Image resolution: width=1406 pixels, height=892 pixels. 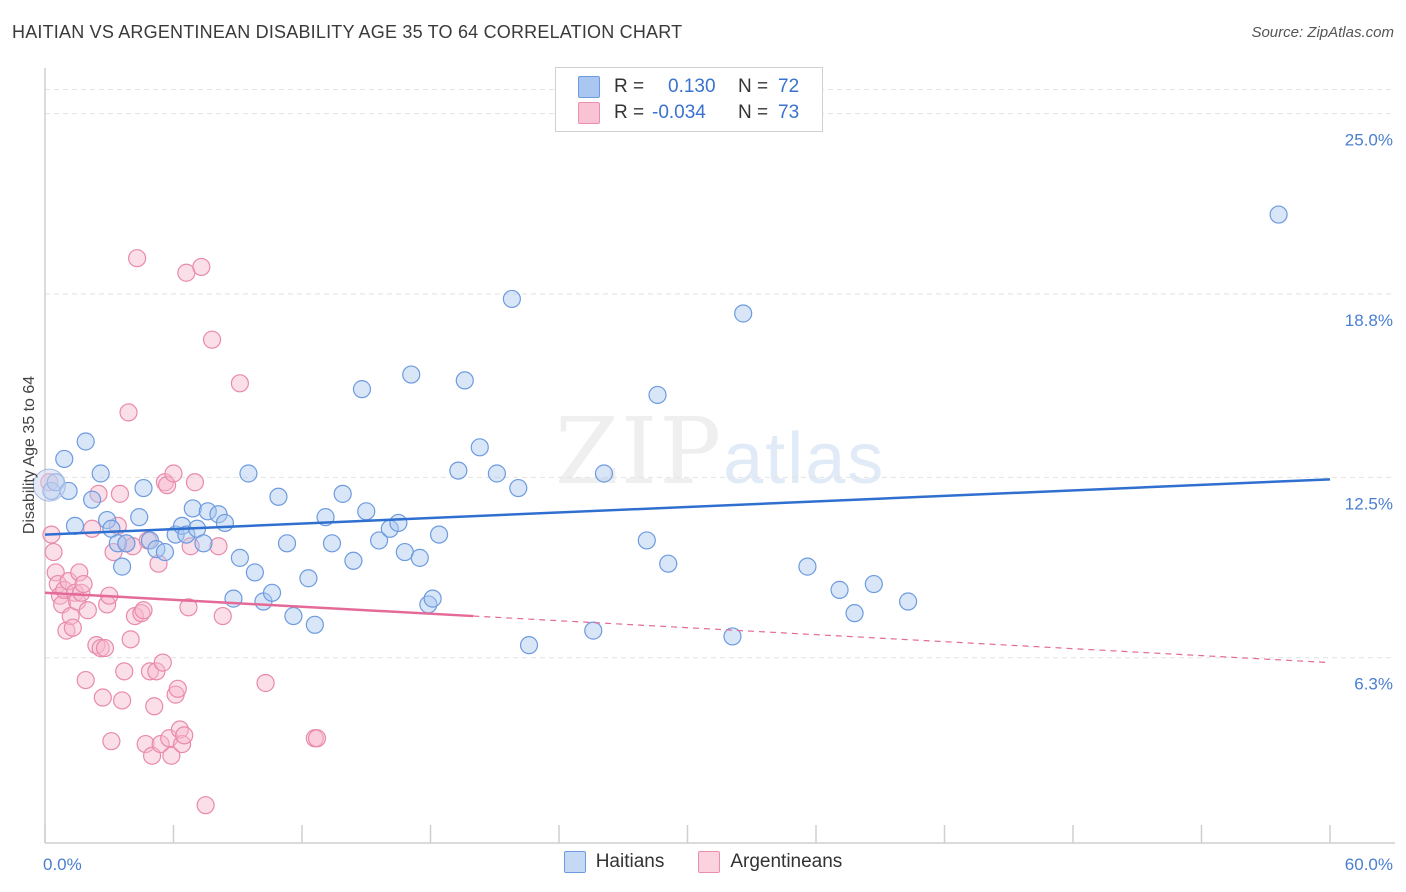 What do you see at coordinates (613, 862) in the screenshot?
I see `bottom-legend-haitians: Haitians` at bounding box center [613, 862].